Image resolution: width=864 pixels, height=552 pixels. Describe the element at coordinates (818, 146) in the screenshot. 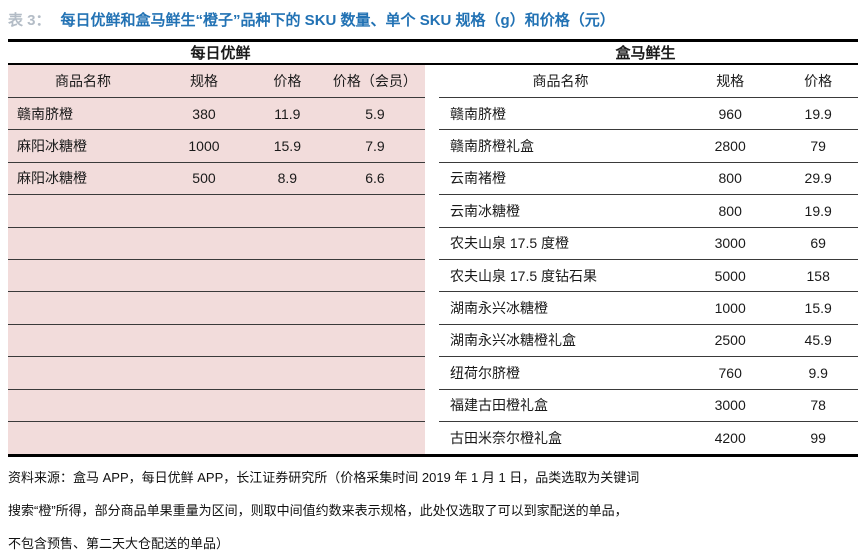

I see `table-cell: 79` at that location.